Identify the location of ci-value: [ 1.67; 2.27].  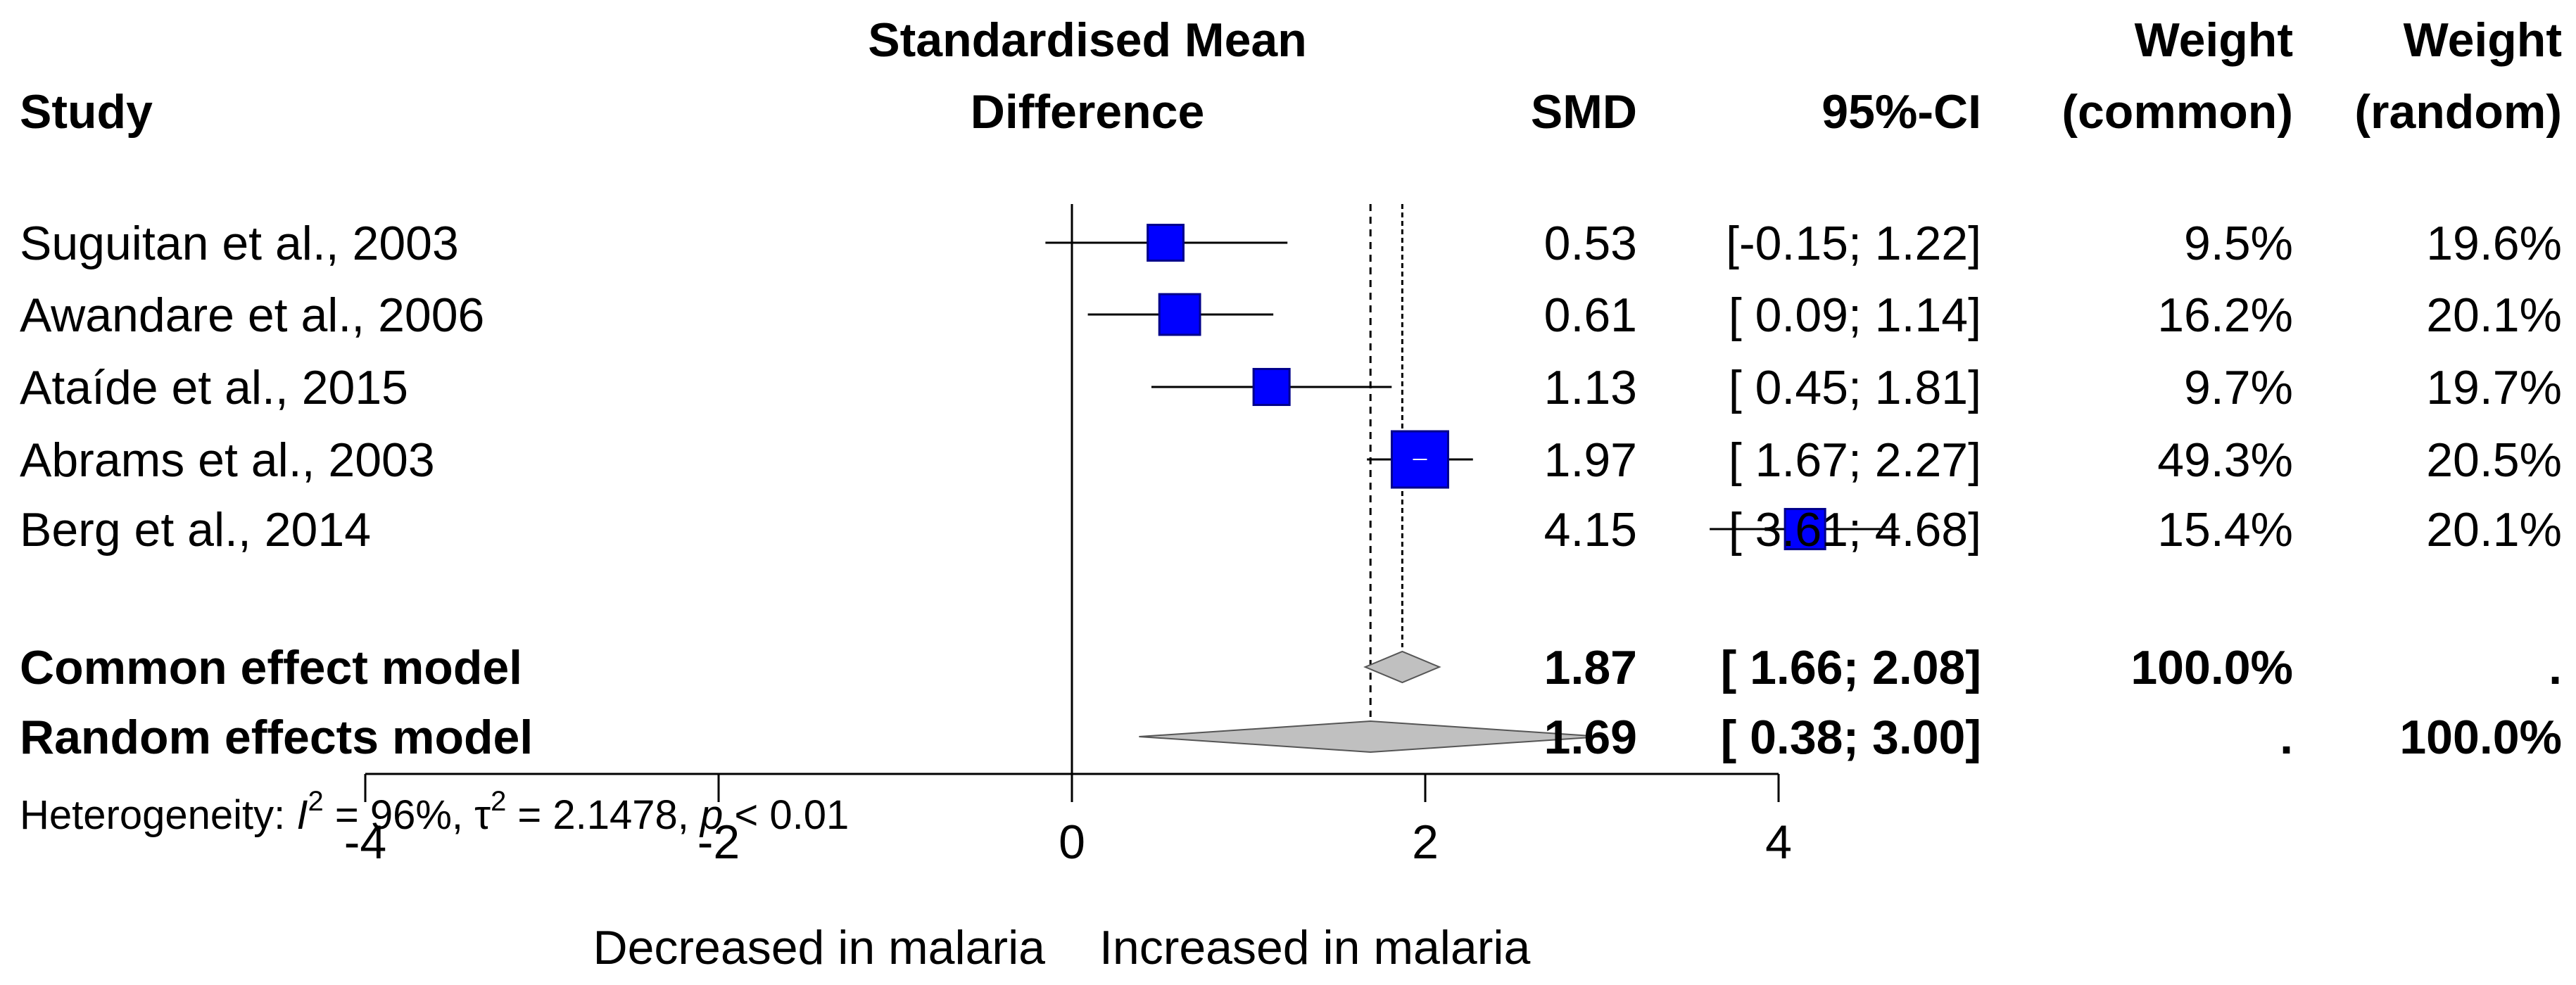
(1855, 460).